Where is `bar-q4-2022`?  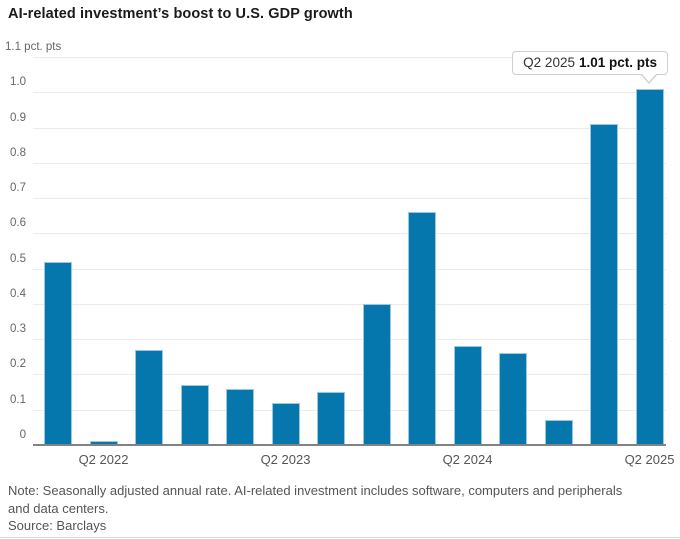
bar-q4-2022 is located at coordinates (194, 414).